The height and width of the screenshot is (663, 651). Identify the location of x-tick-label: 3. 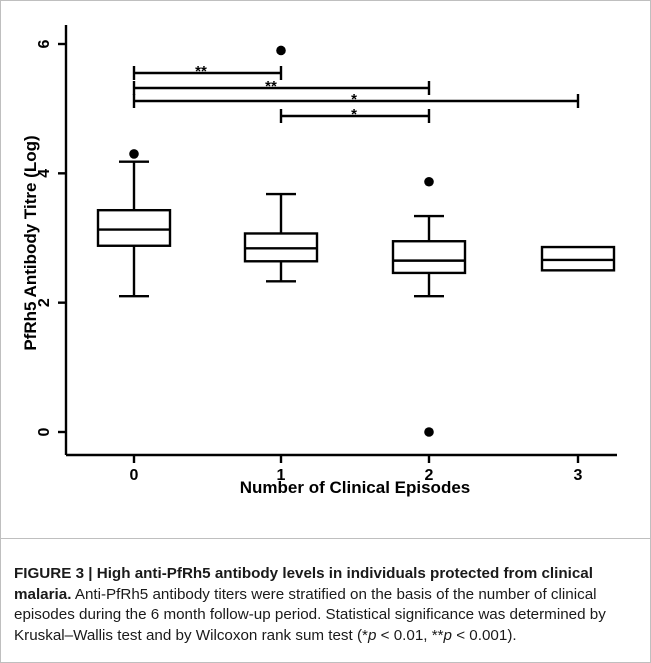
(578, 475).